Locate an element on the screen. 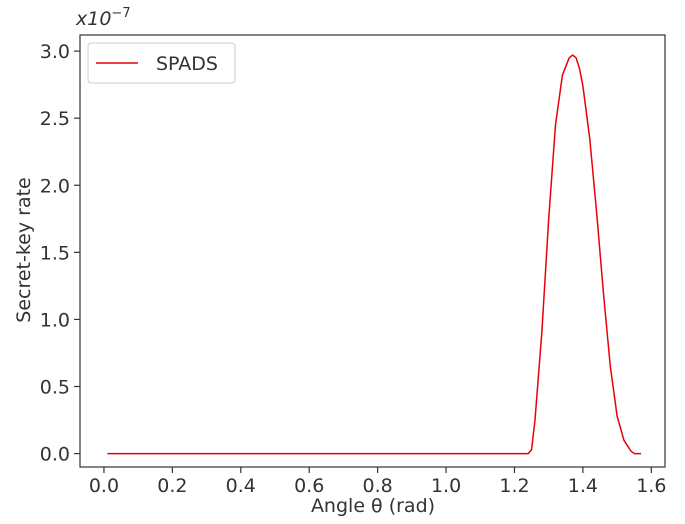 The width and height of the screenshot is (685, 524). x-tick-label: 0.8 is located at coordinates (378, 486).